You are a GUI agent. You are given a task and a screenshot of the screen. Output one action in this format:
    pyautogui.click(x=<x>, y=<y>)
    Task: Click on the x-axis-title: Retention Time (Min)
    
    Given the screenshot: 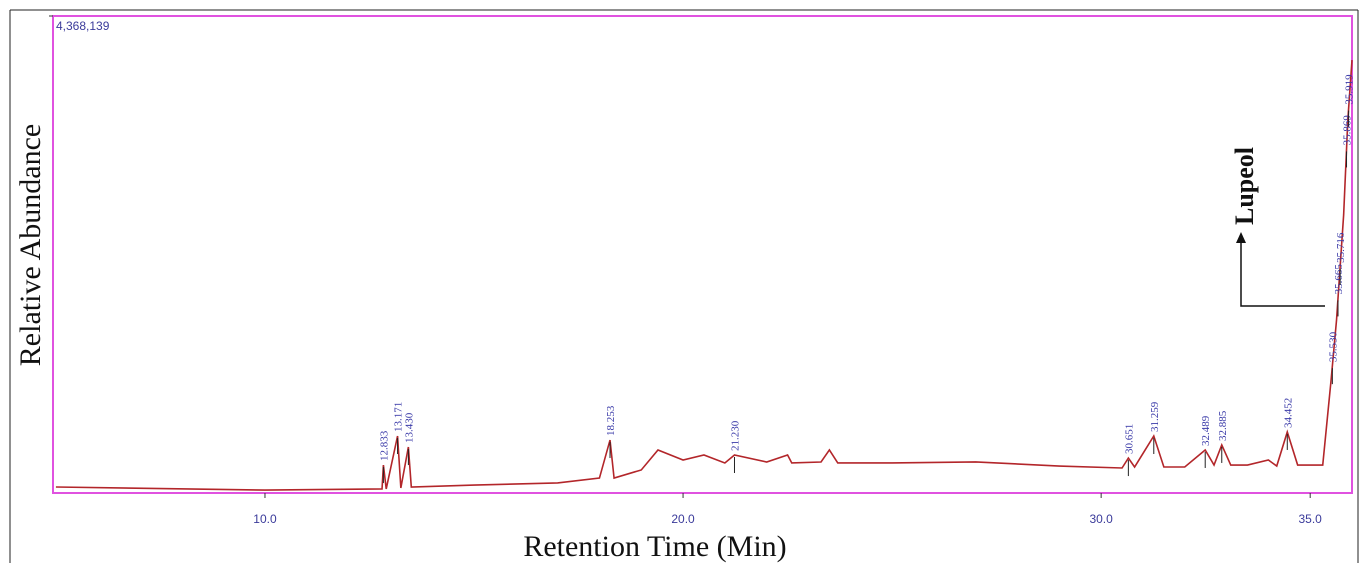 What is the action you would take?
    pyautogui.click(x=654, y=546)
    